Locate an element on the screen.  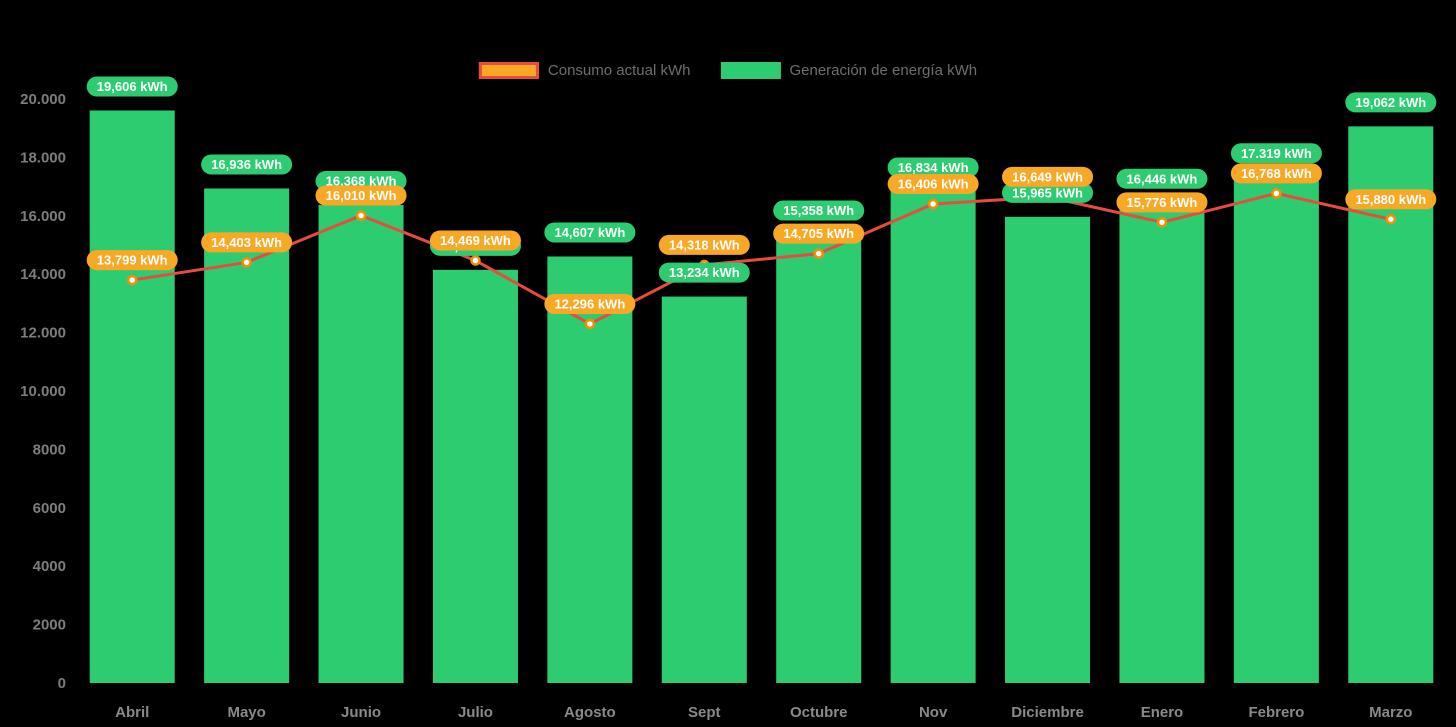
x-axis-label: Abril is located at coordinates (132, 712).